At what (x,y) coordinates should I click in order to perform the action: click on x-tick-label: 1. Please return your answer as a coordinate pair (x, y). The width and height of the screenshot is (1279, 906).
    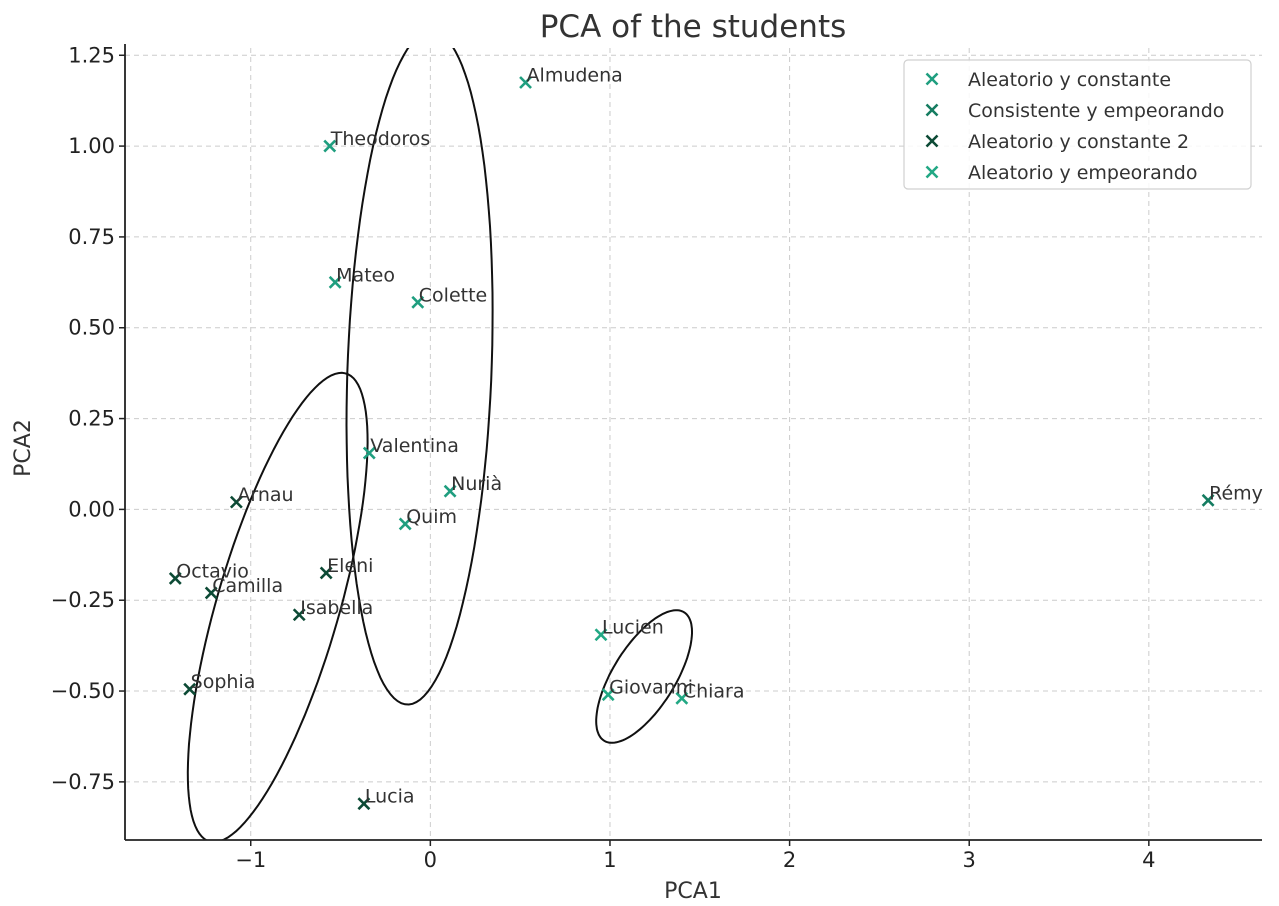
    Looking at the image, I should click on (609, 860).